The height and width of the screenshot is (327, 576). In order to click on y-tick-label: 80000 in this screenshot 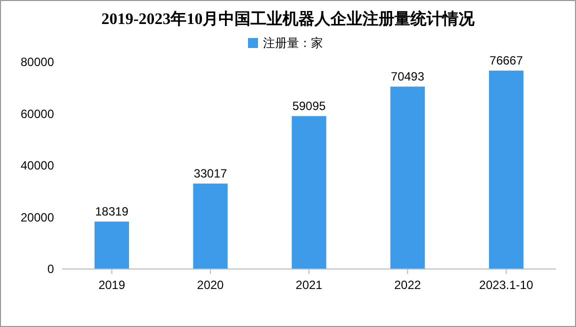, I will do `click(37, 62)`.